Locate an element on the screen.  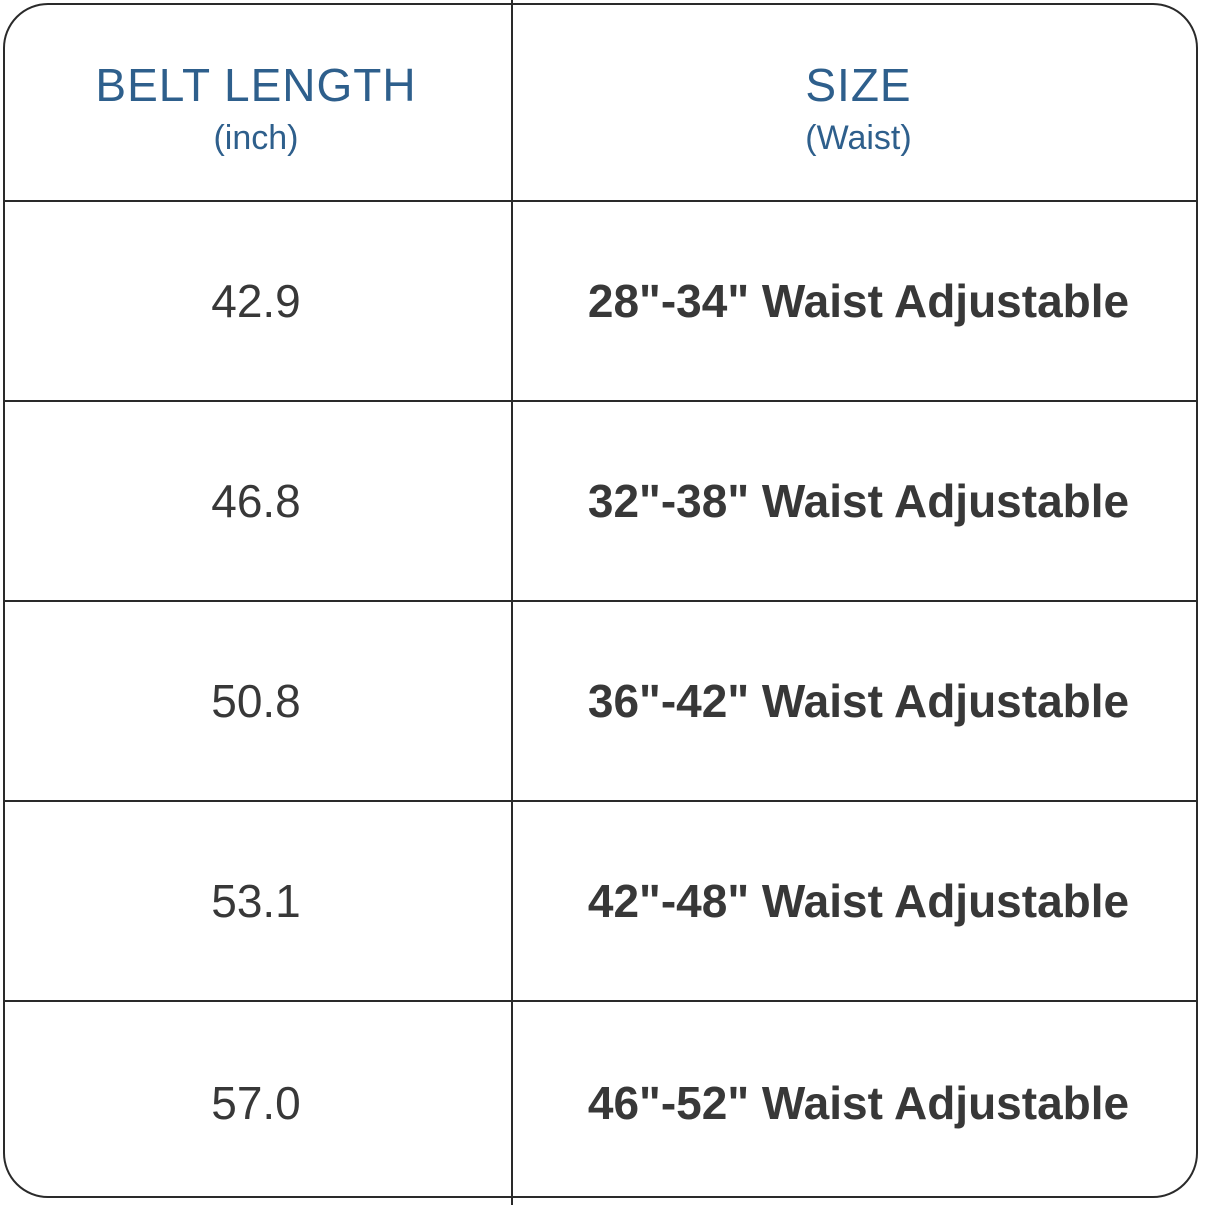
column-divider is located at coordinates (512, 602).